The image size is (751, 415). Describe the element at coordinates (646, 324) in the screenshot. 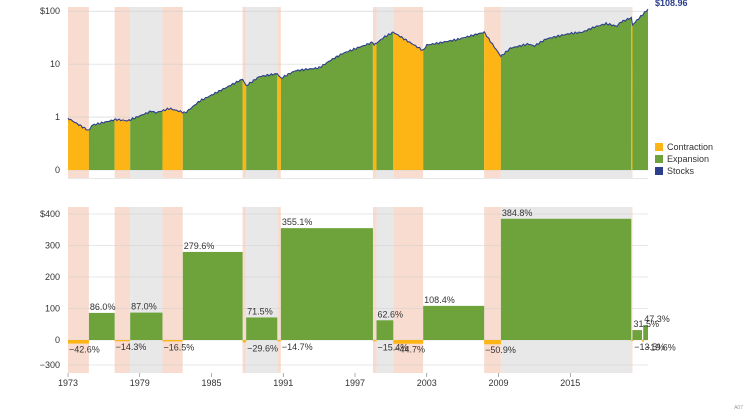

I see `bar-data-label: 31.5%` at that location.